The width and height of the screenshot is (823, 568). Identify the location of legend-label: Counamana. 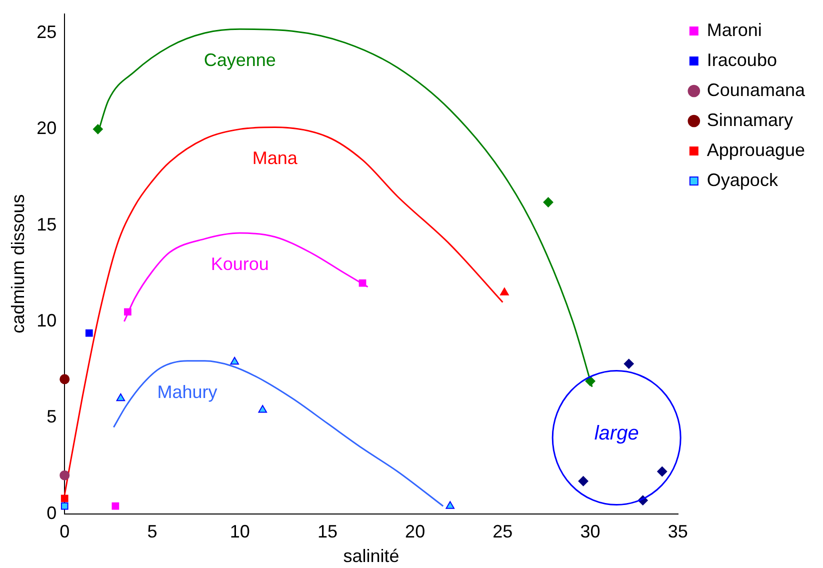
(756, 90).